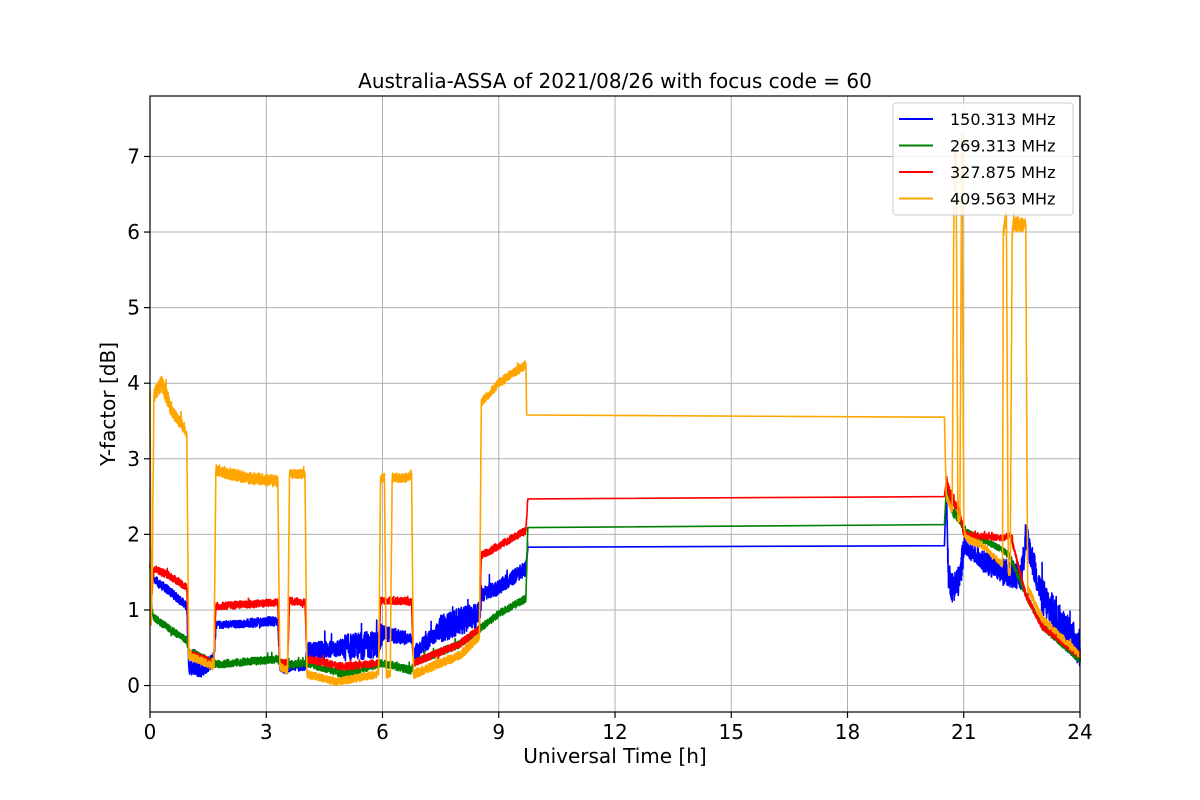  Describe the element at coordinates (133, 459) in the screenshot. I see `y-tick-label: 3` at that location.